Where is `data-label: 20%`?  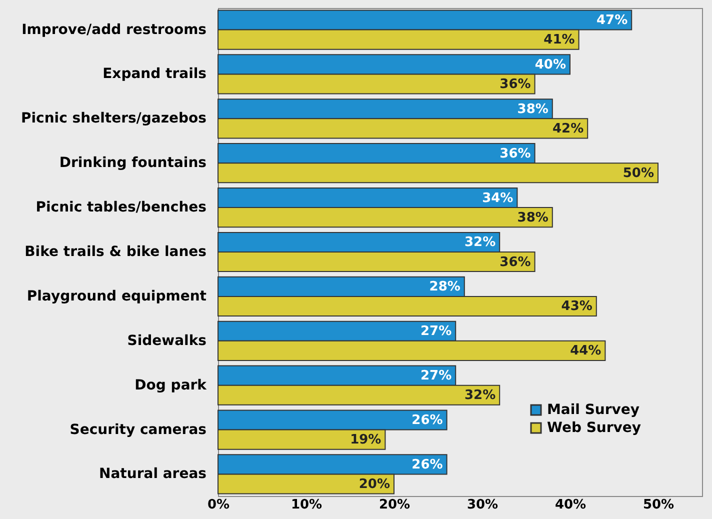 data-label: 20% is located at coordinates (374, 484).